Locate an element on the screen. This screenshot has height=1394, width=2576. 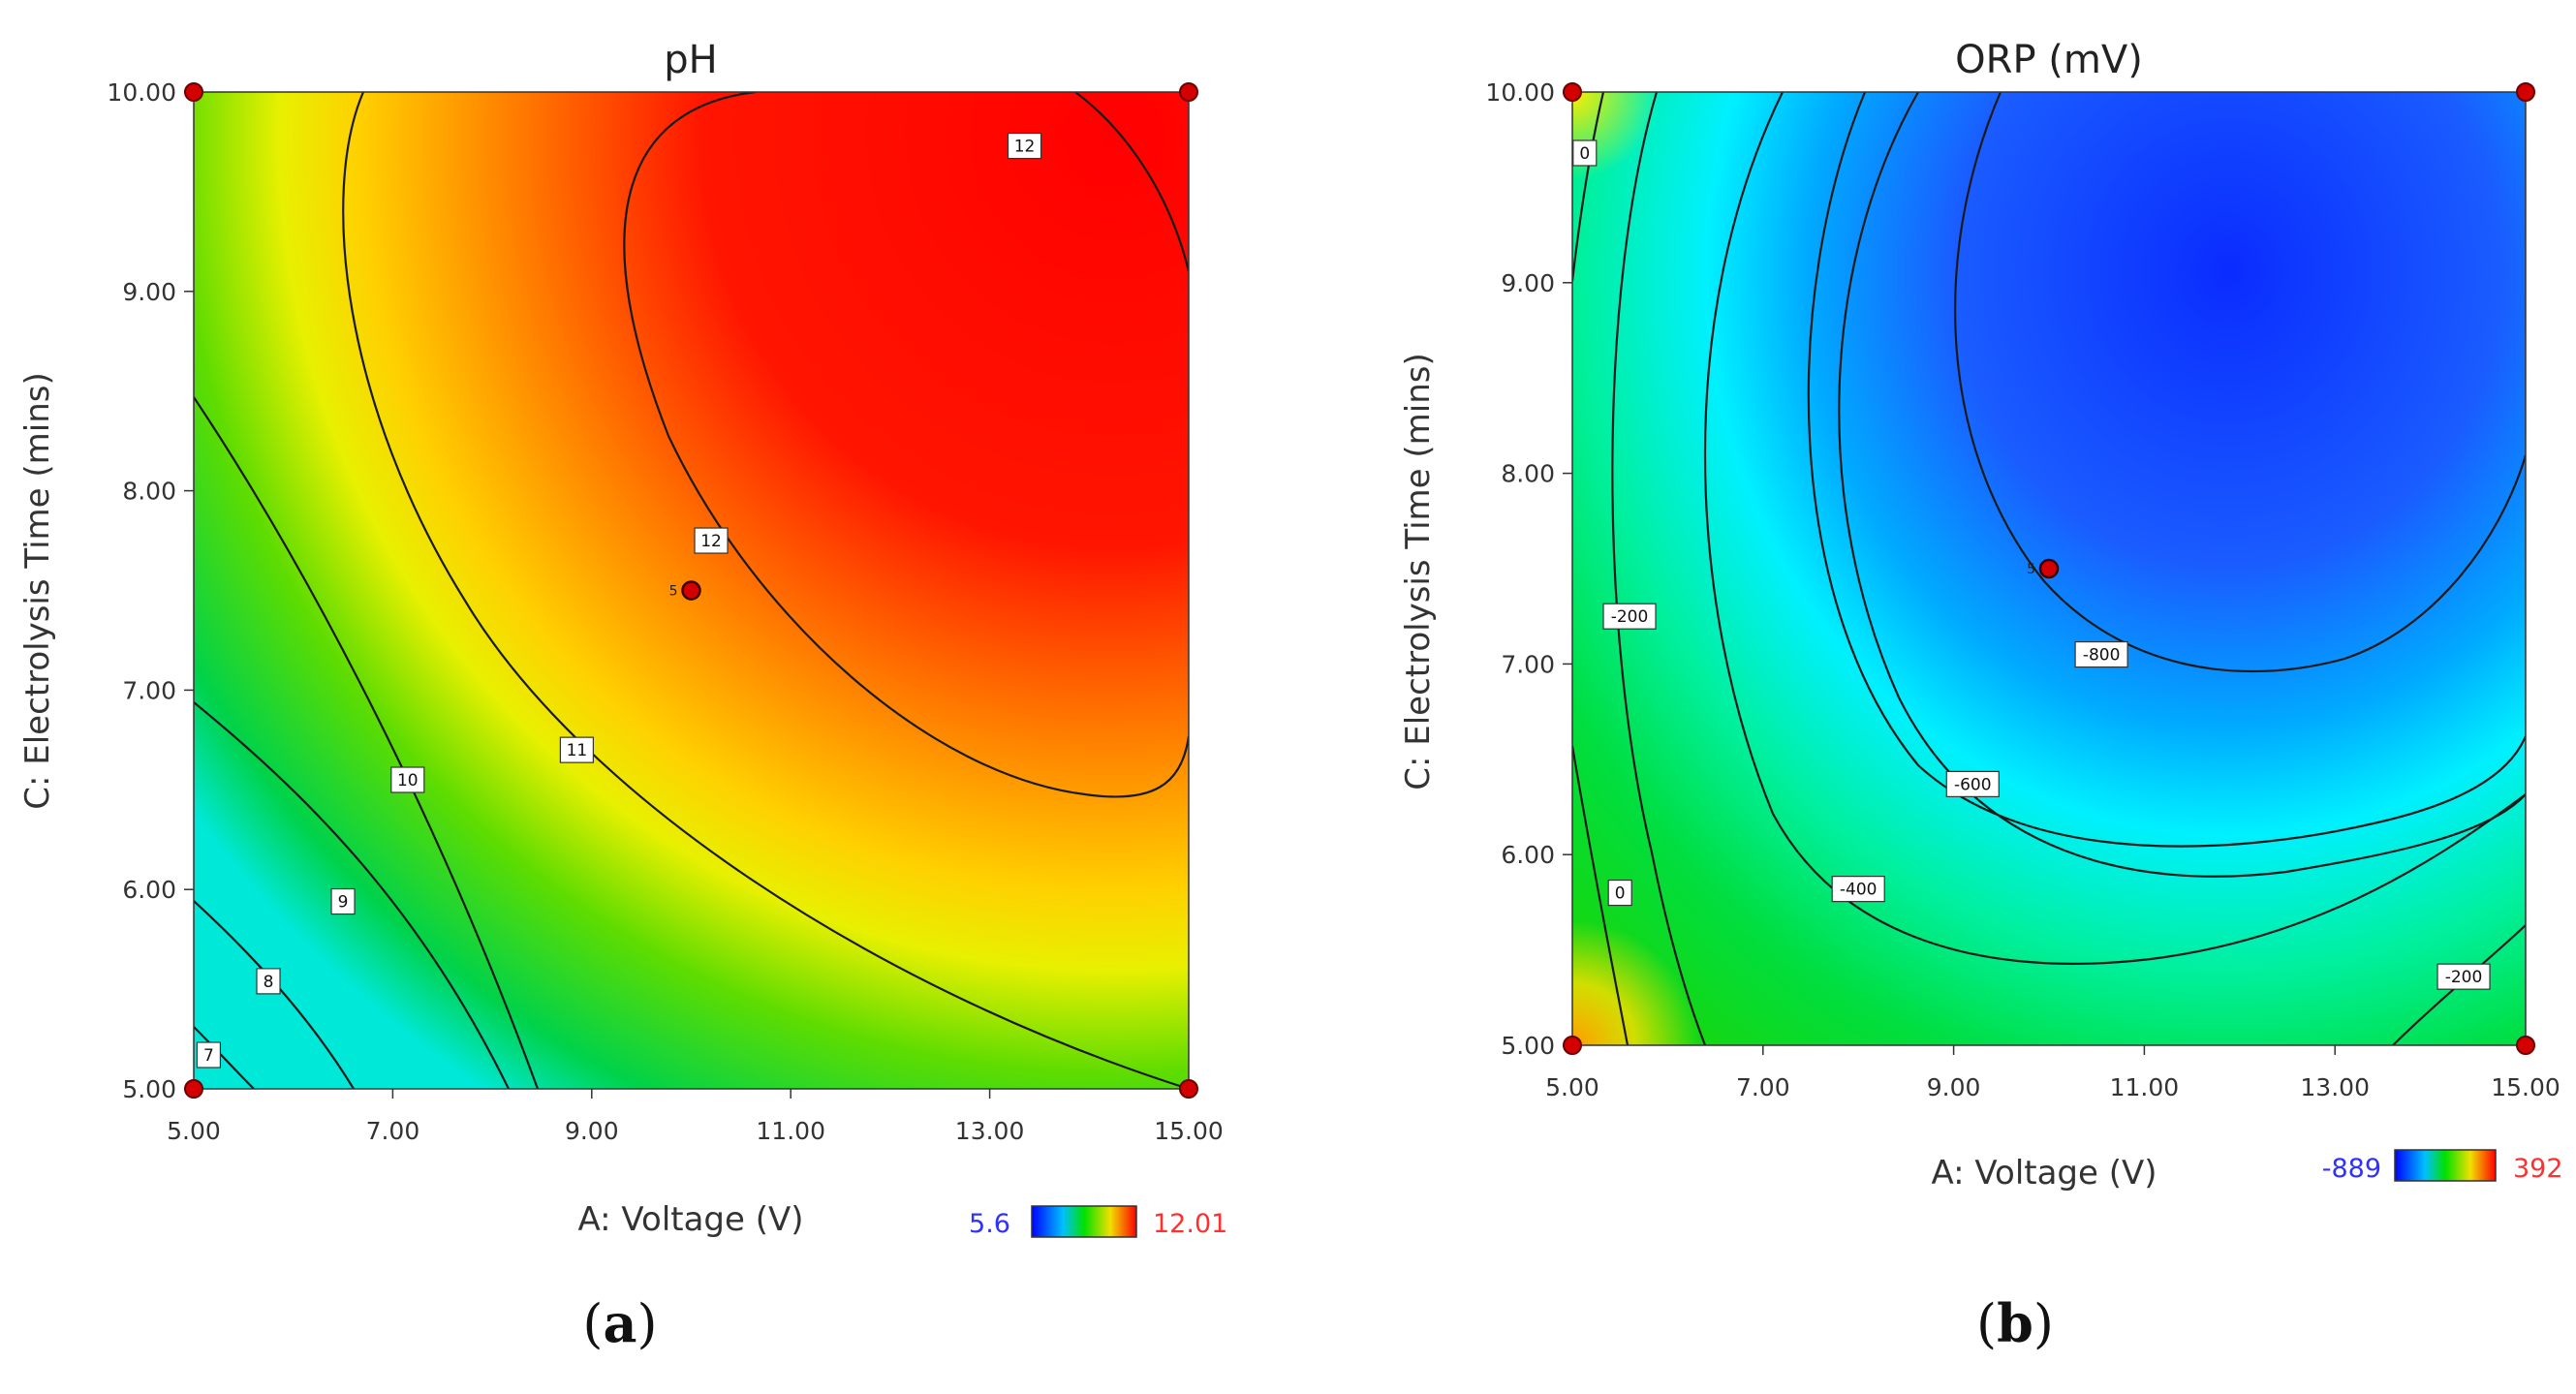
orp-y-tick-label: 9.00 is located at coordinates (1528, 283).